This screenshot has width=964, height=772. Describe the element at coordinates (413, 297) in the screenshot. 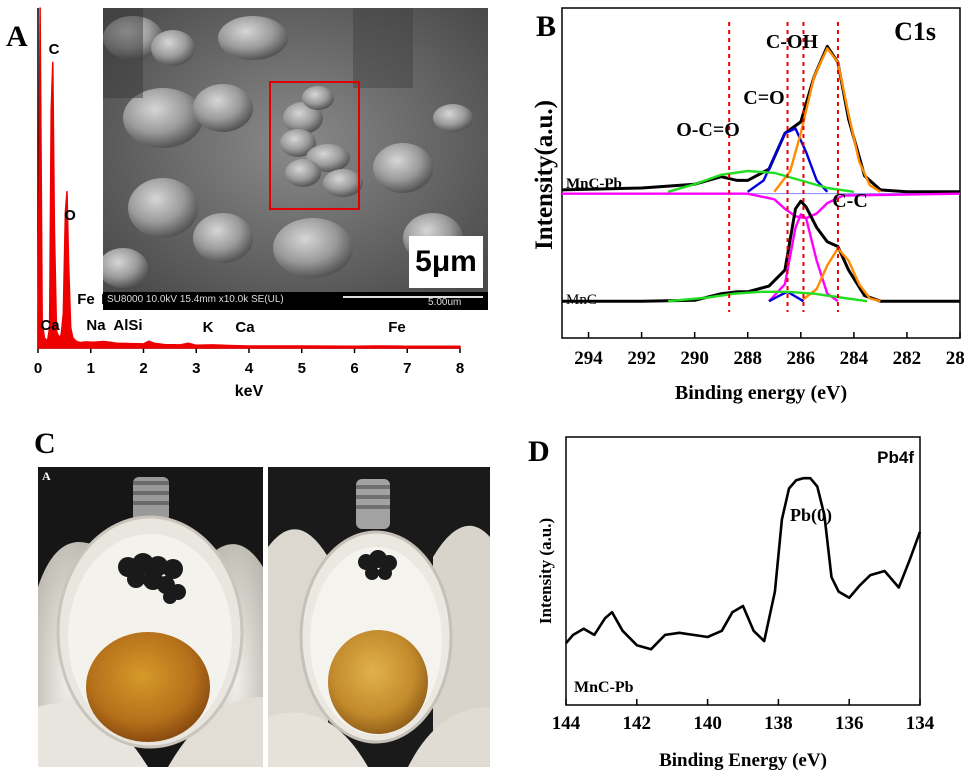

I see `sem-scale-bar` at that location.